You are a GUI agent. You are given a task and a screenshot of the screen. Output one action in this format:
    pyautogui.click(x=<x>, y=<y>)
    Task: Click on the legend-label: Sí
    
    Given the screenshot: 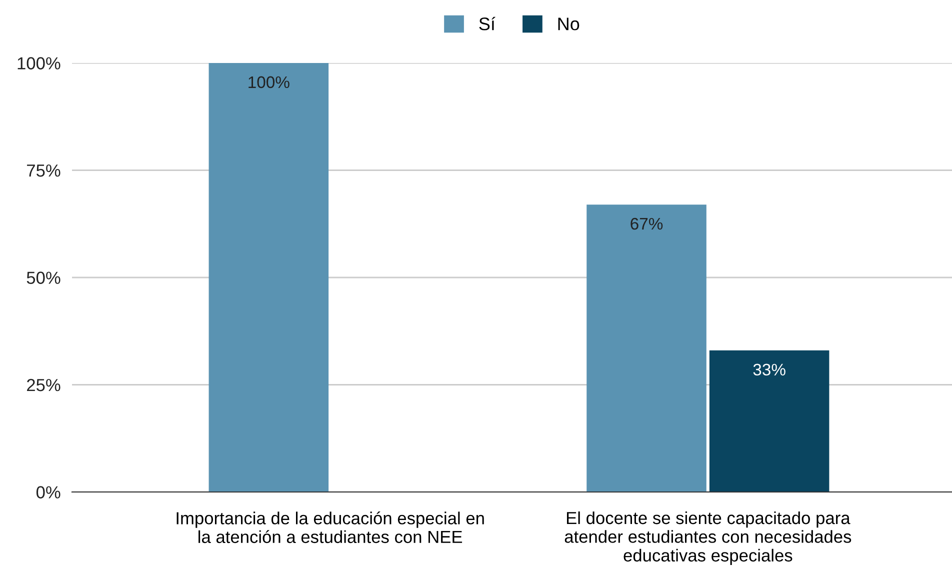 What is the action you would take?
    pyautogui.click(x=487, y=23)
    